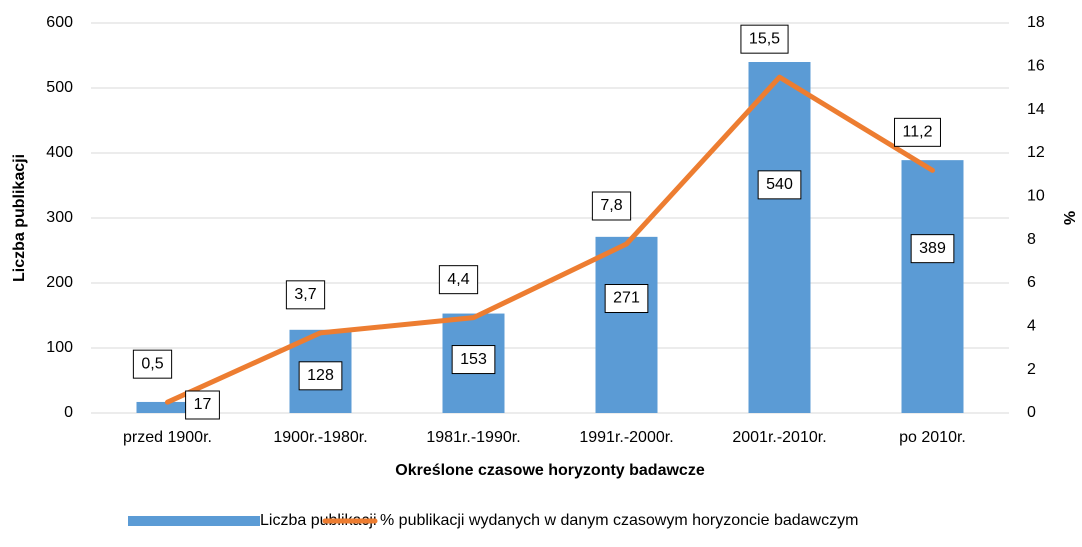 The width and height of the screenshot is (1082, 547). What do you see at coordinates (68, 412) in the screenshot?
I see `y-tick-label: 0` at bounding box center [68, 412].